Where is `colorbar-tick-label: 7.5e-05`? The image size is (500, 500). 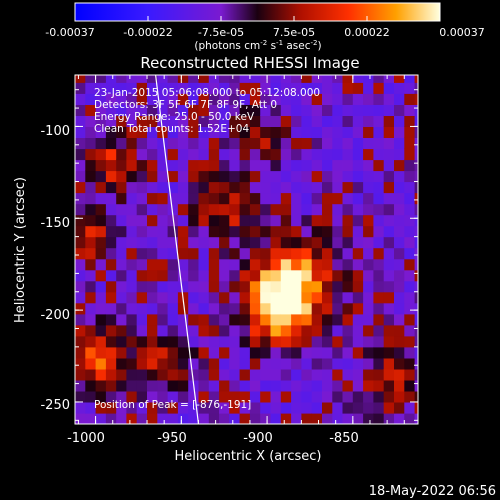
colorbar-tick-label: 7.5e-05 is located at coordinates (294, 32).